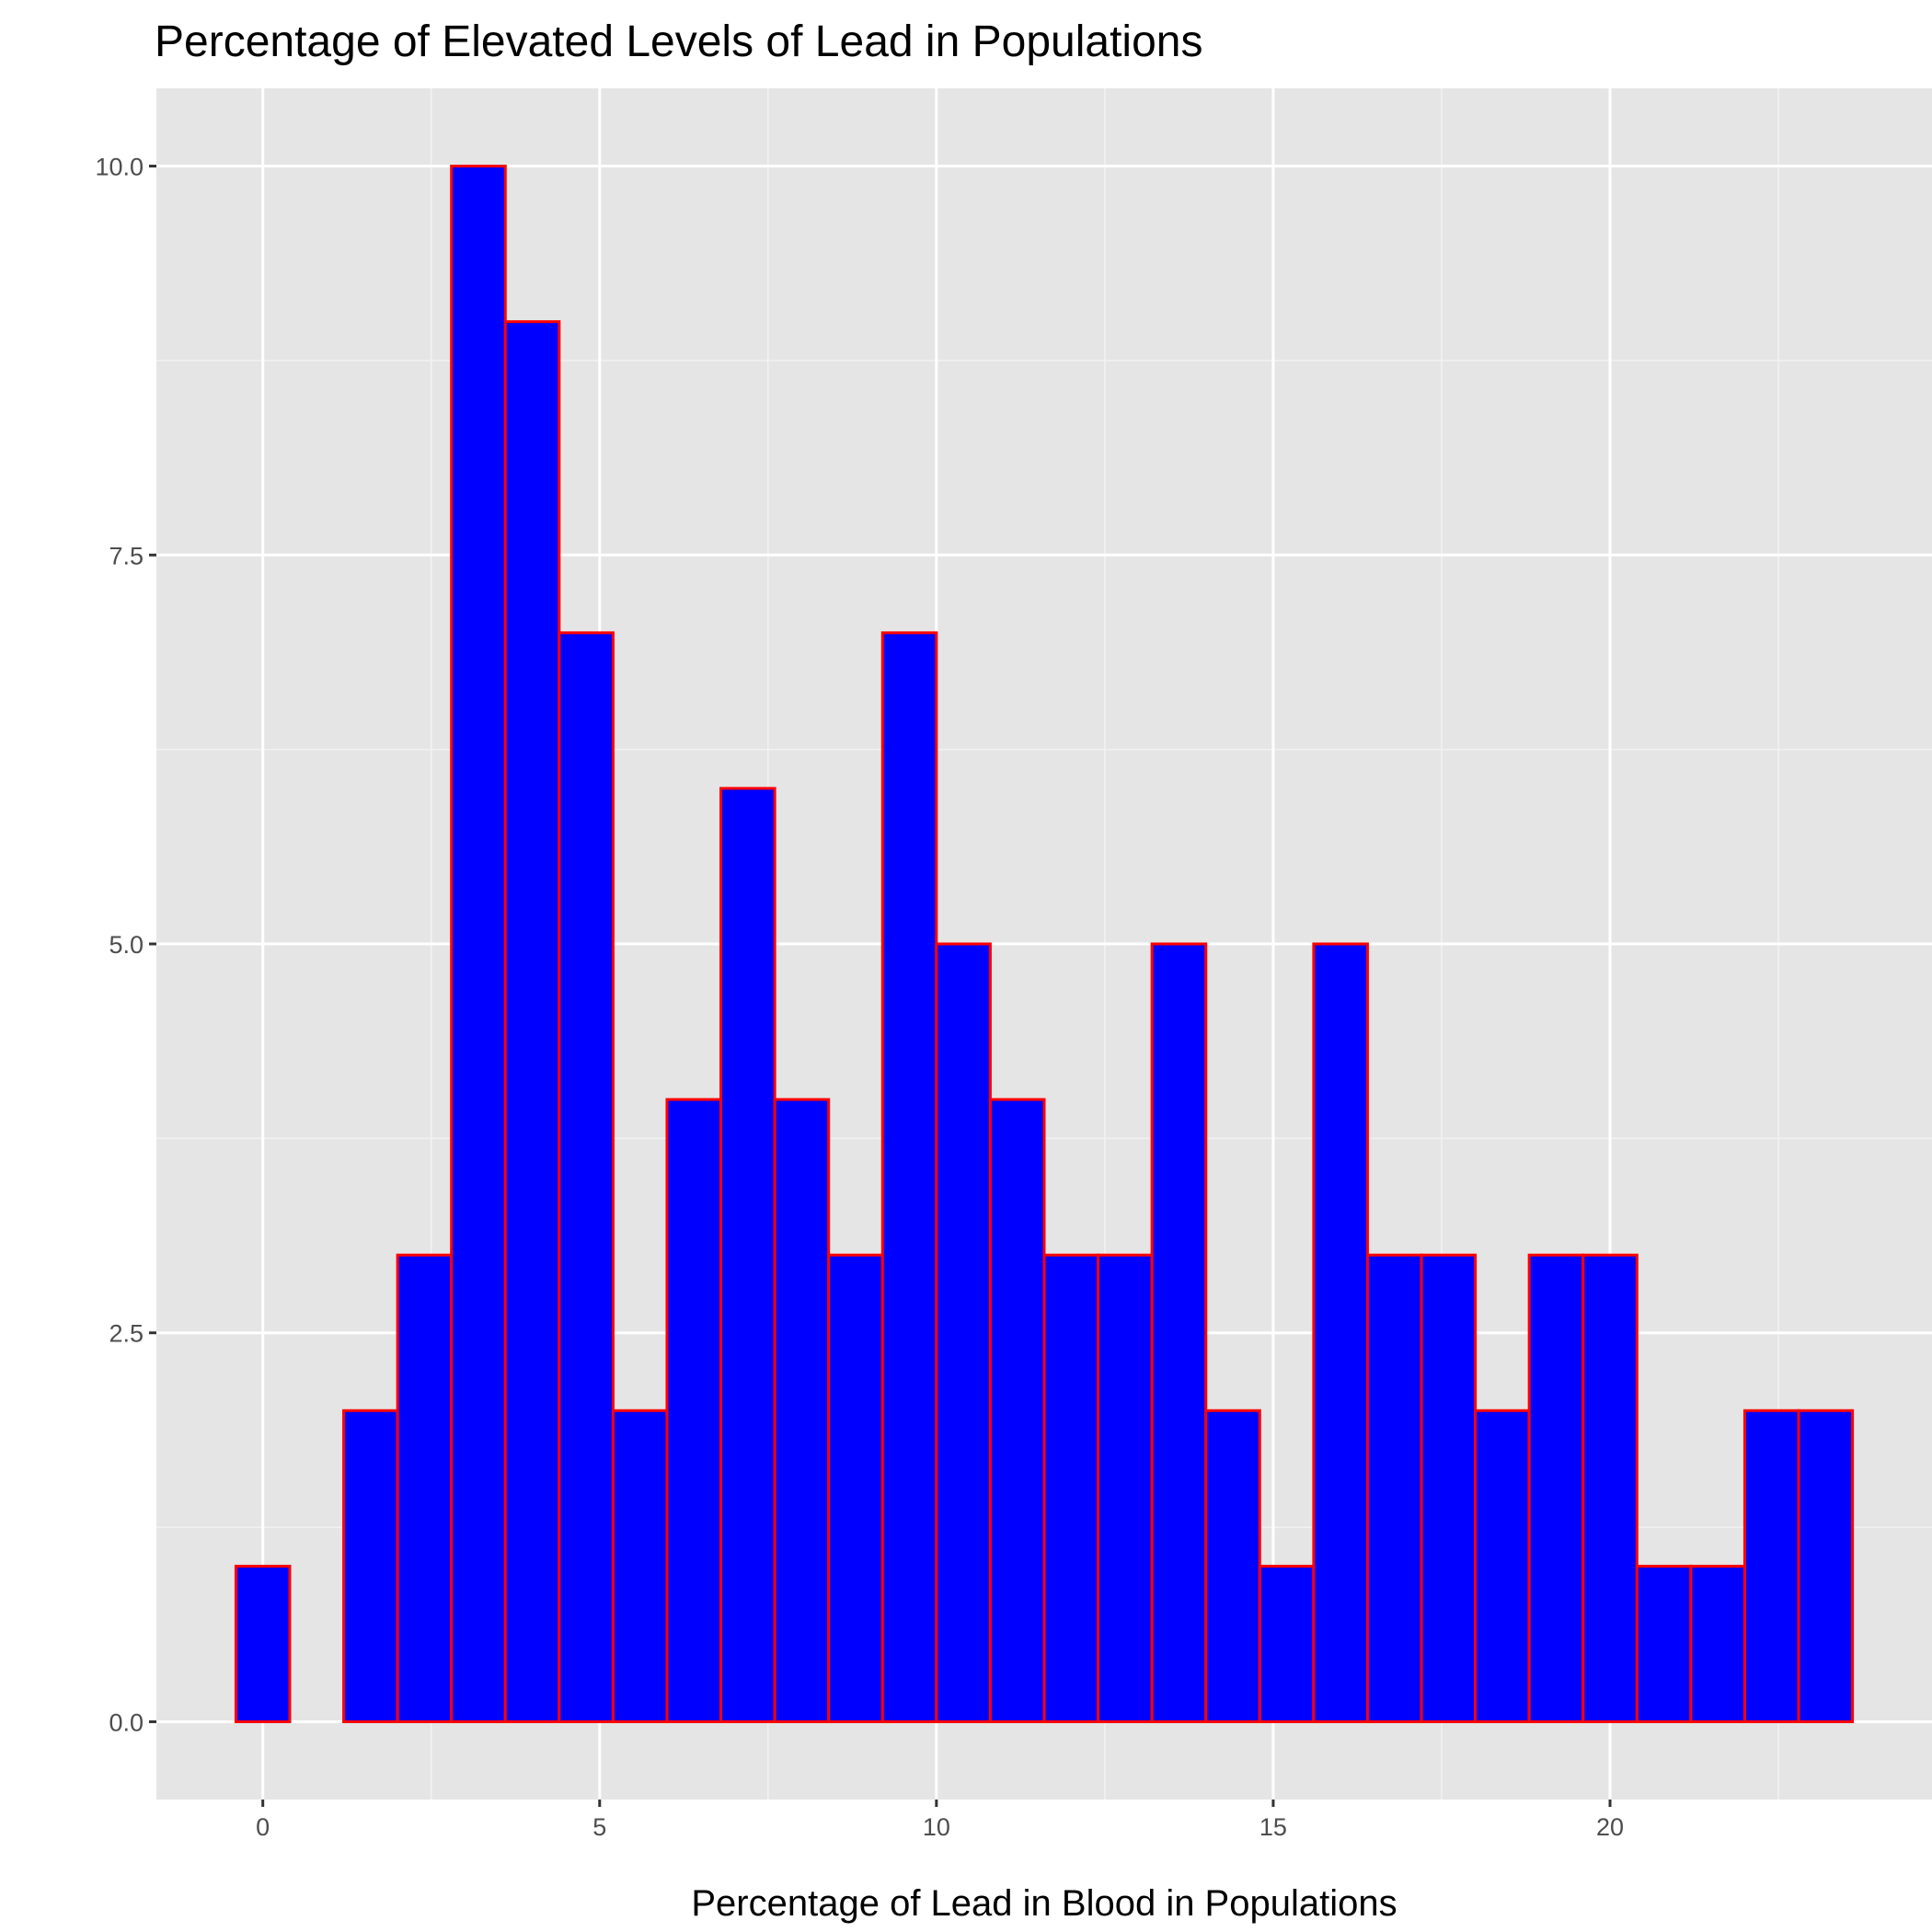 The width and height of the screenshot is (1932, 1932). Describe the element at coordinates (120, 167) in the screenshot. I see `y-tick-label: 10.0` at that location.